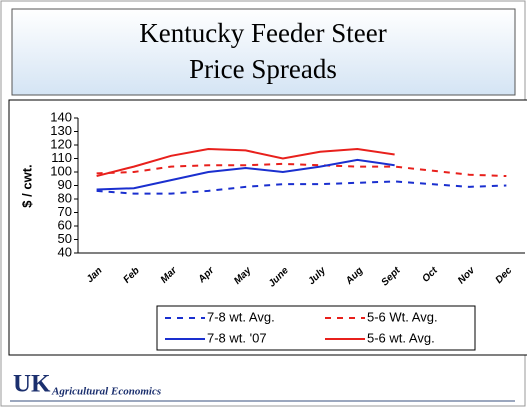  What do you see at coordinates (65, 211) in the screenshot?
I see `y-tick-label: 70` at bounding box center [65, 211].